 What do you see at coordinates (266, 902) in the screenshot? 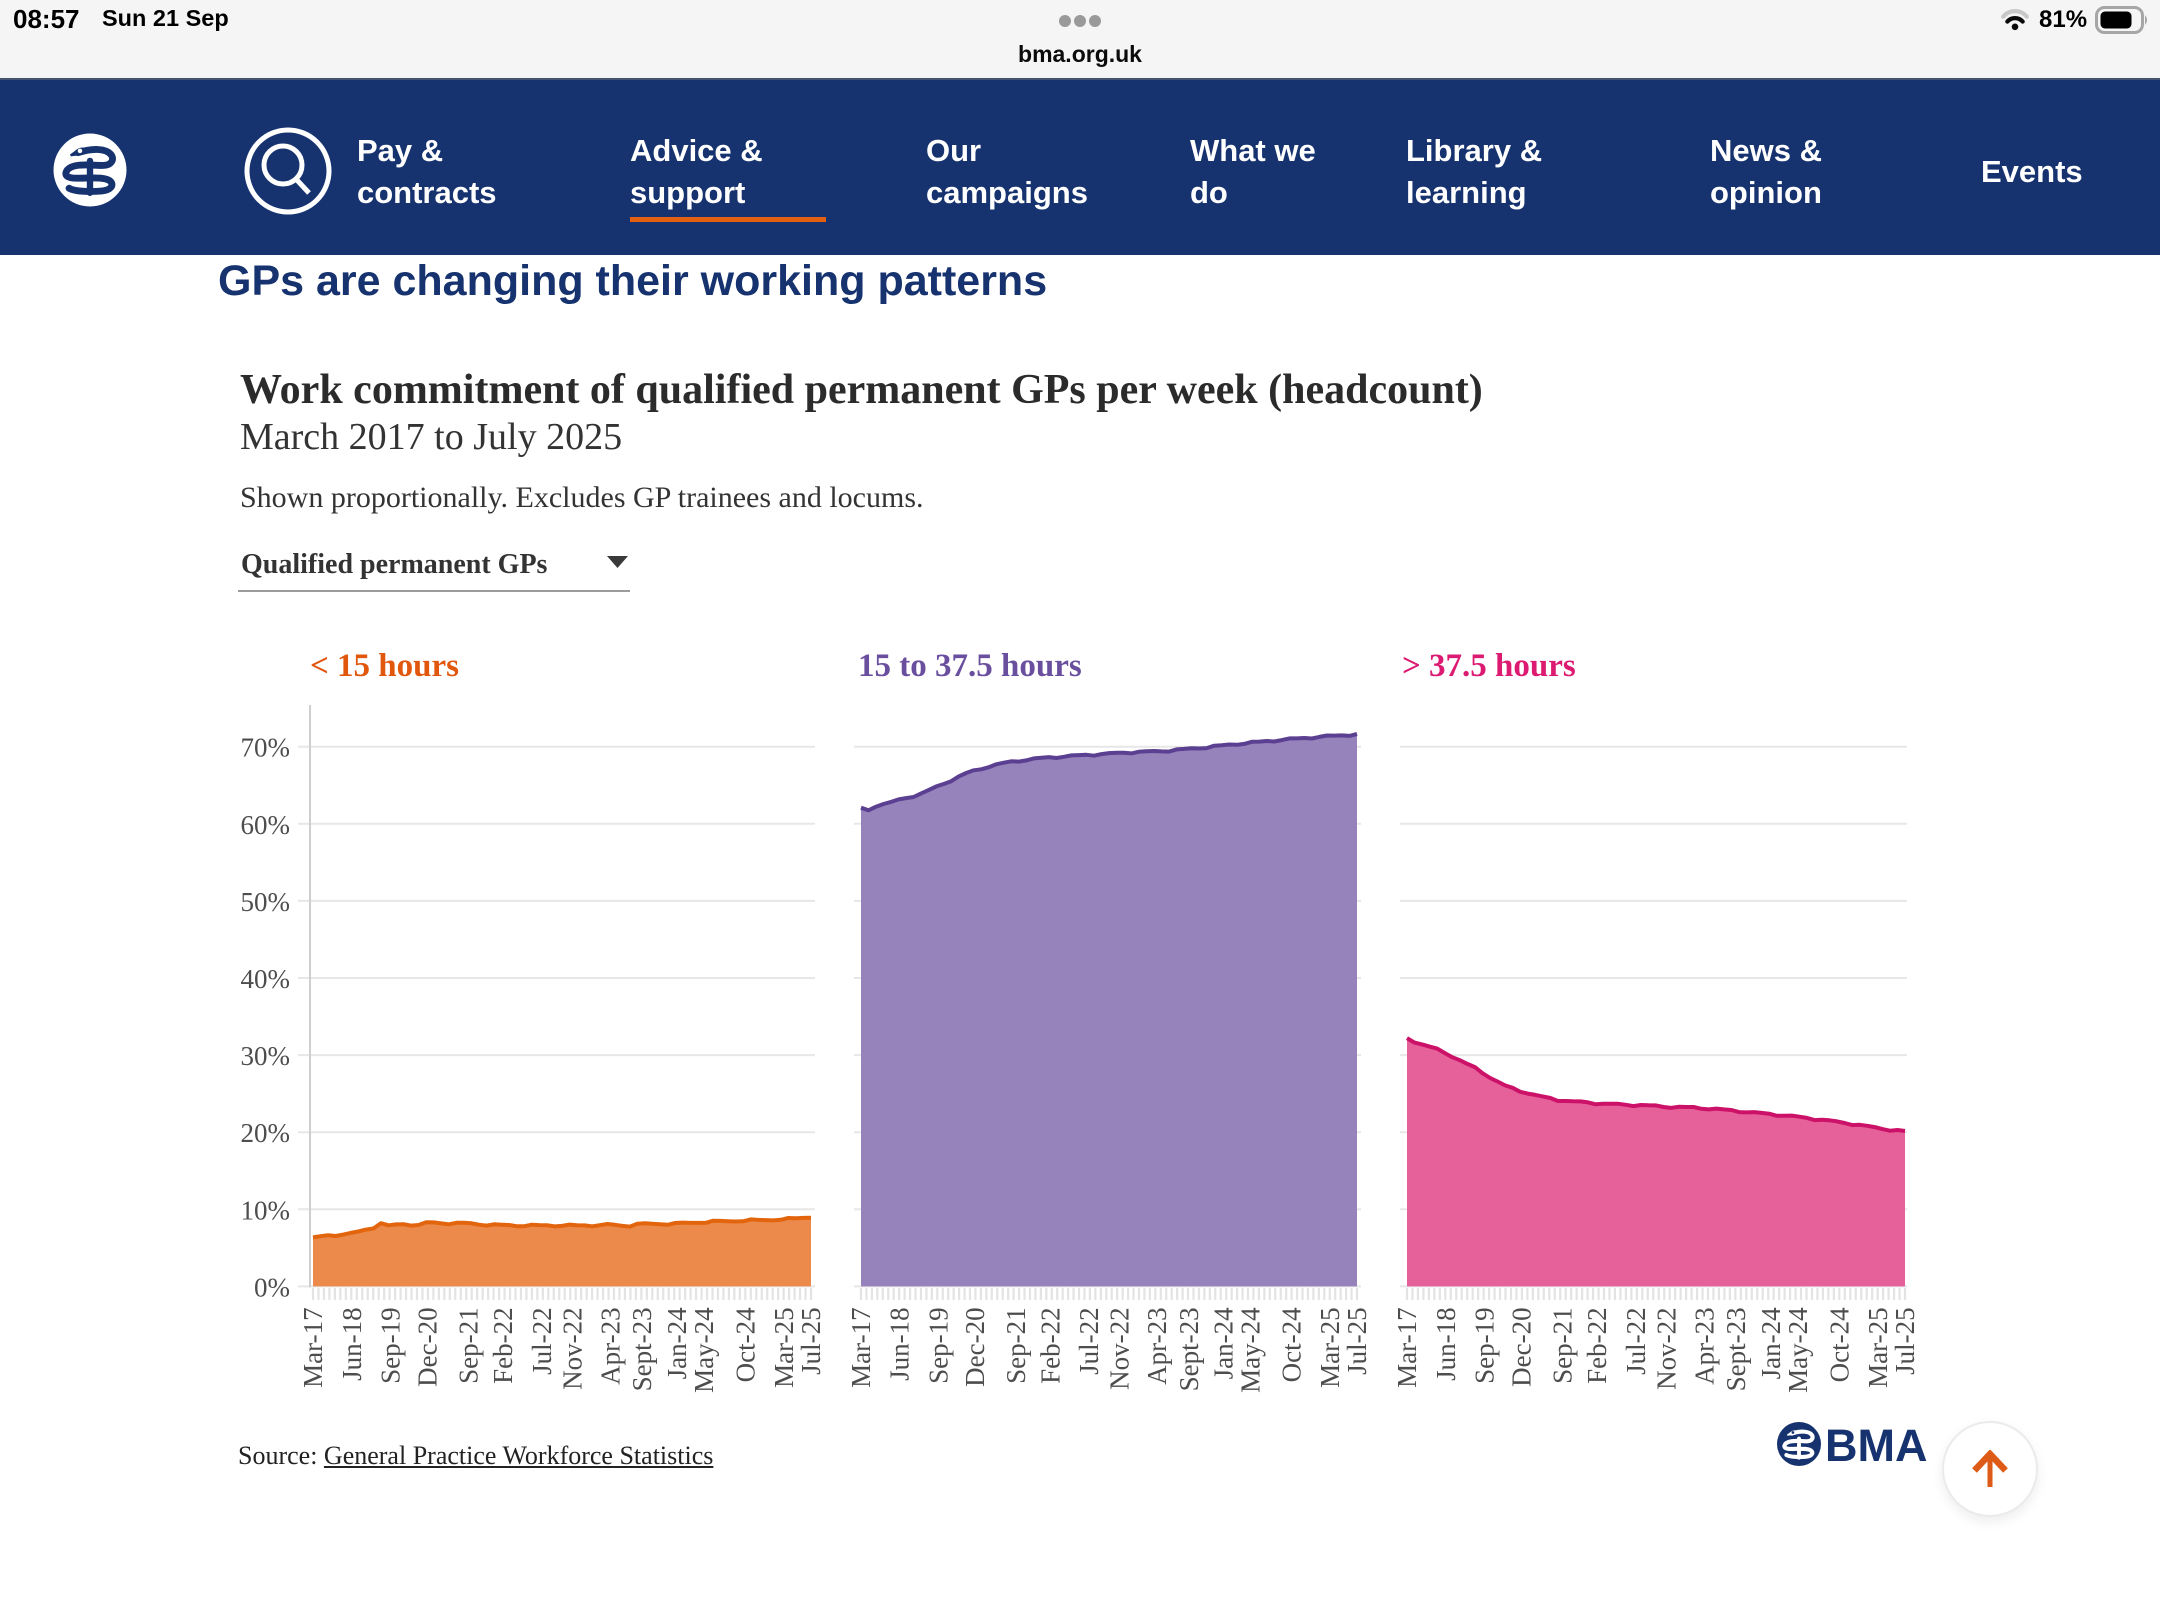
I see `svg-text: 50%` at bounding box center [266, 902].